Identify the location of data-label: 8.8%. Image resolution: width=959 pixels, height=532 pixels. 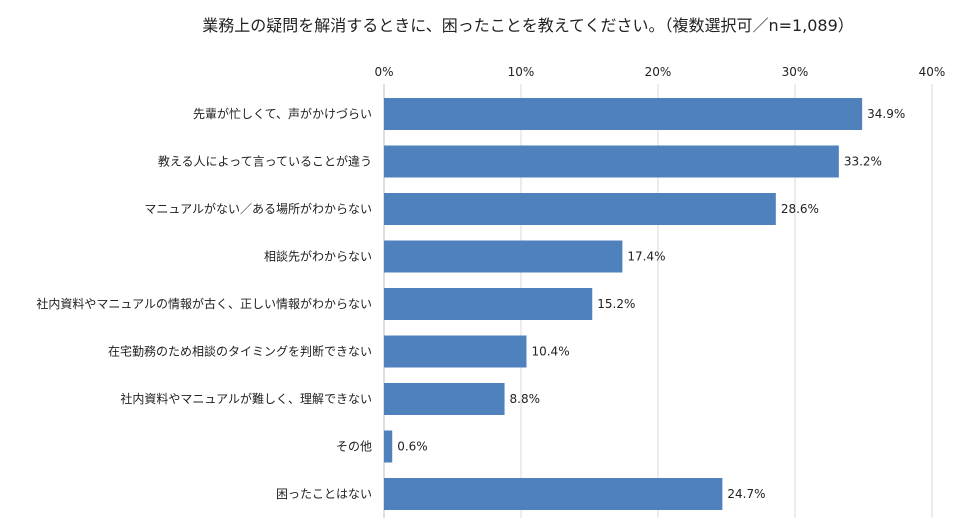
(525, 399).